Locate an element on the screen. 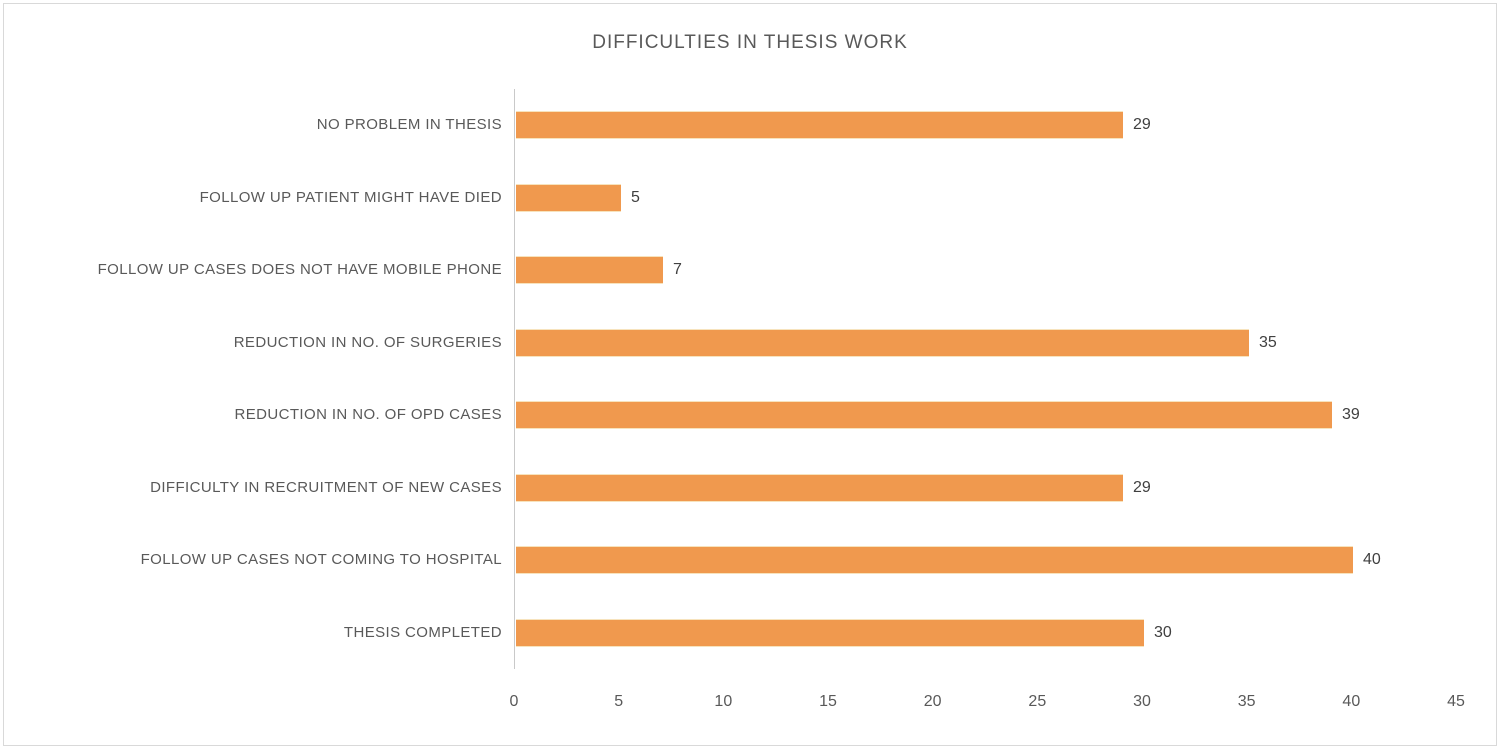 This screenshot has width=1500, height=749. chart-title: DIFFICULTIES IN THESIS WORK is located at coordinates (750, 42).